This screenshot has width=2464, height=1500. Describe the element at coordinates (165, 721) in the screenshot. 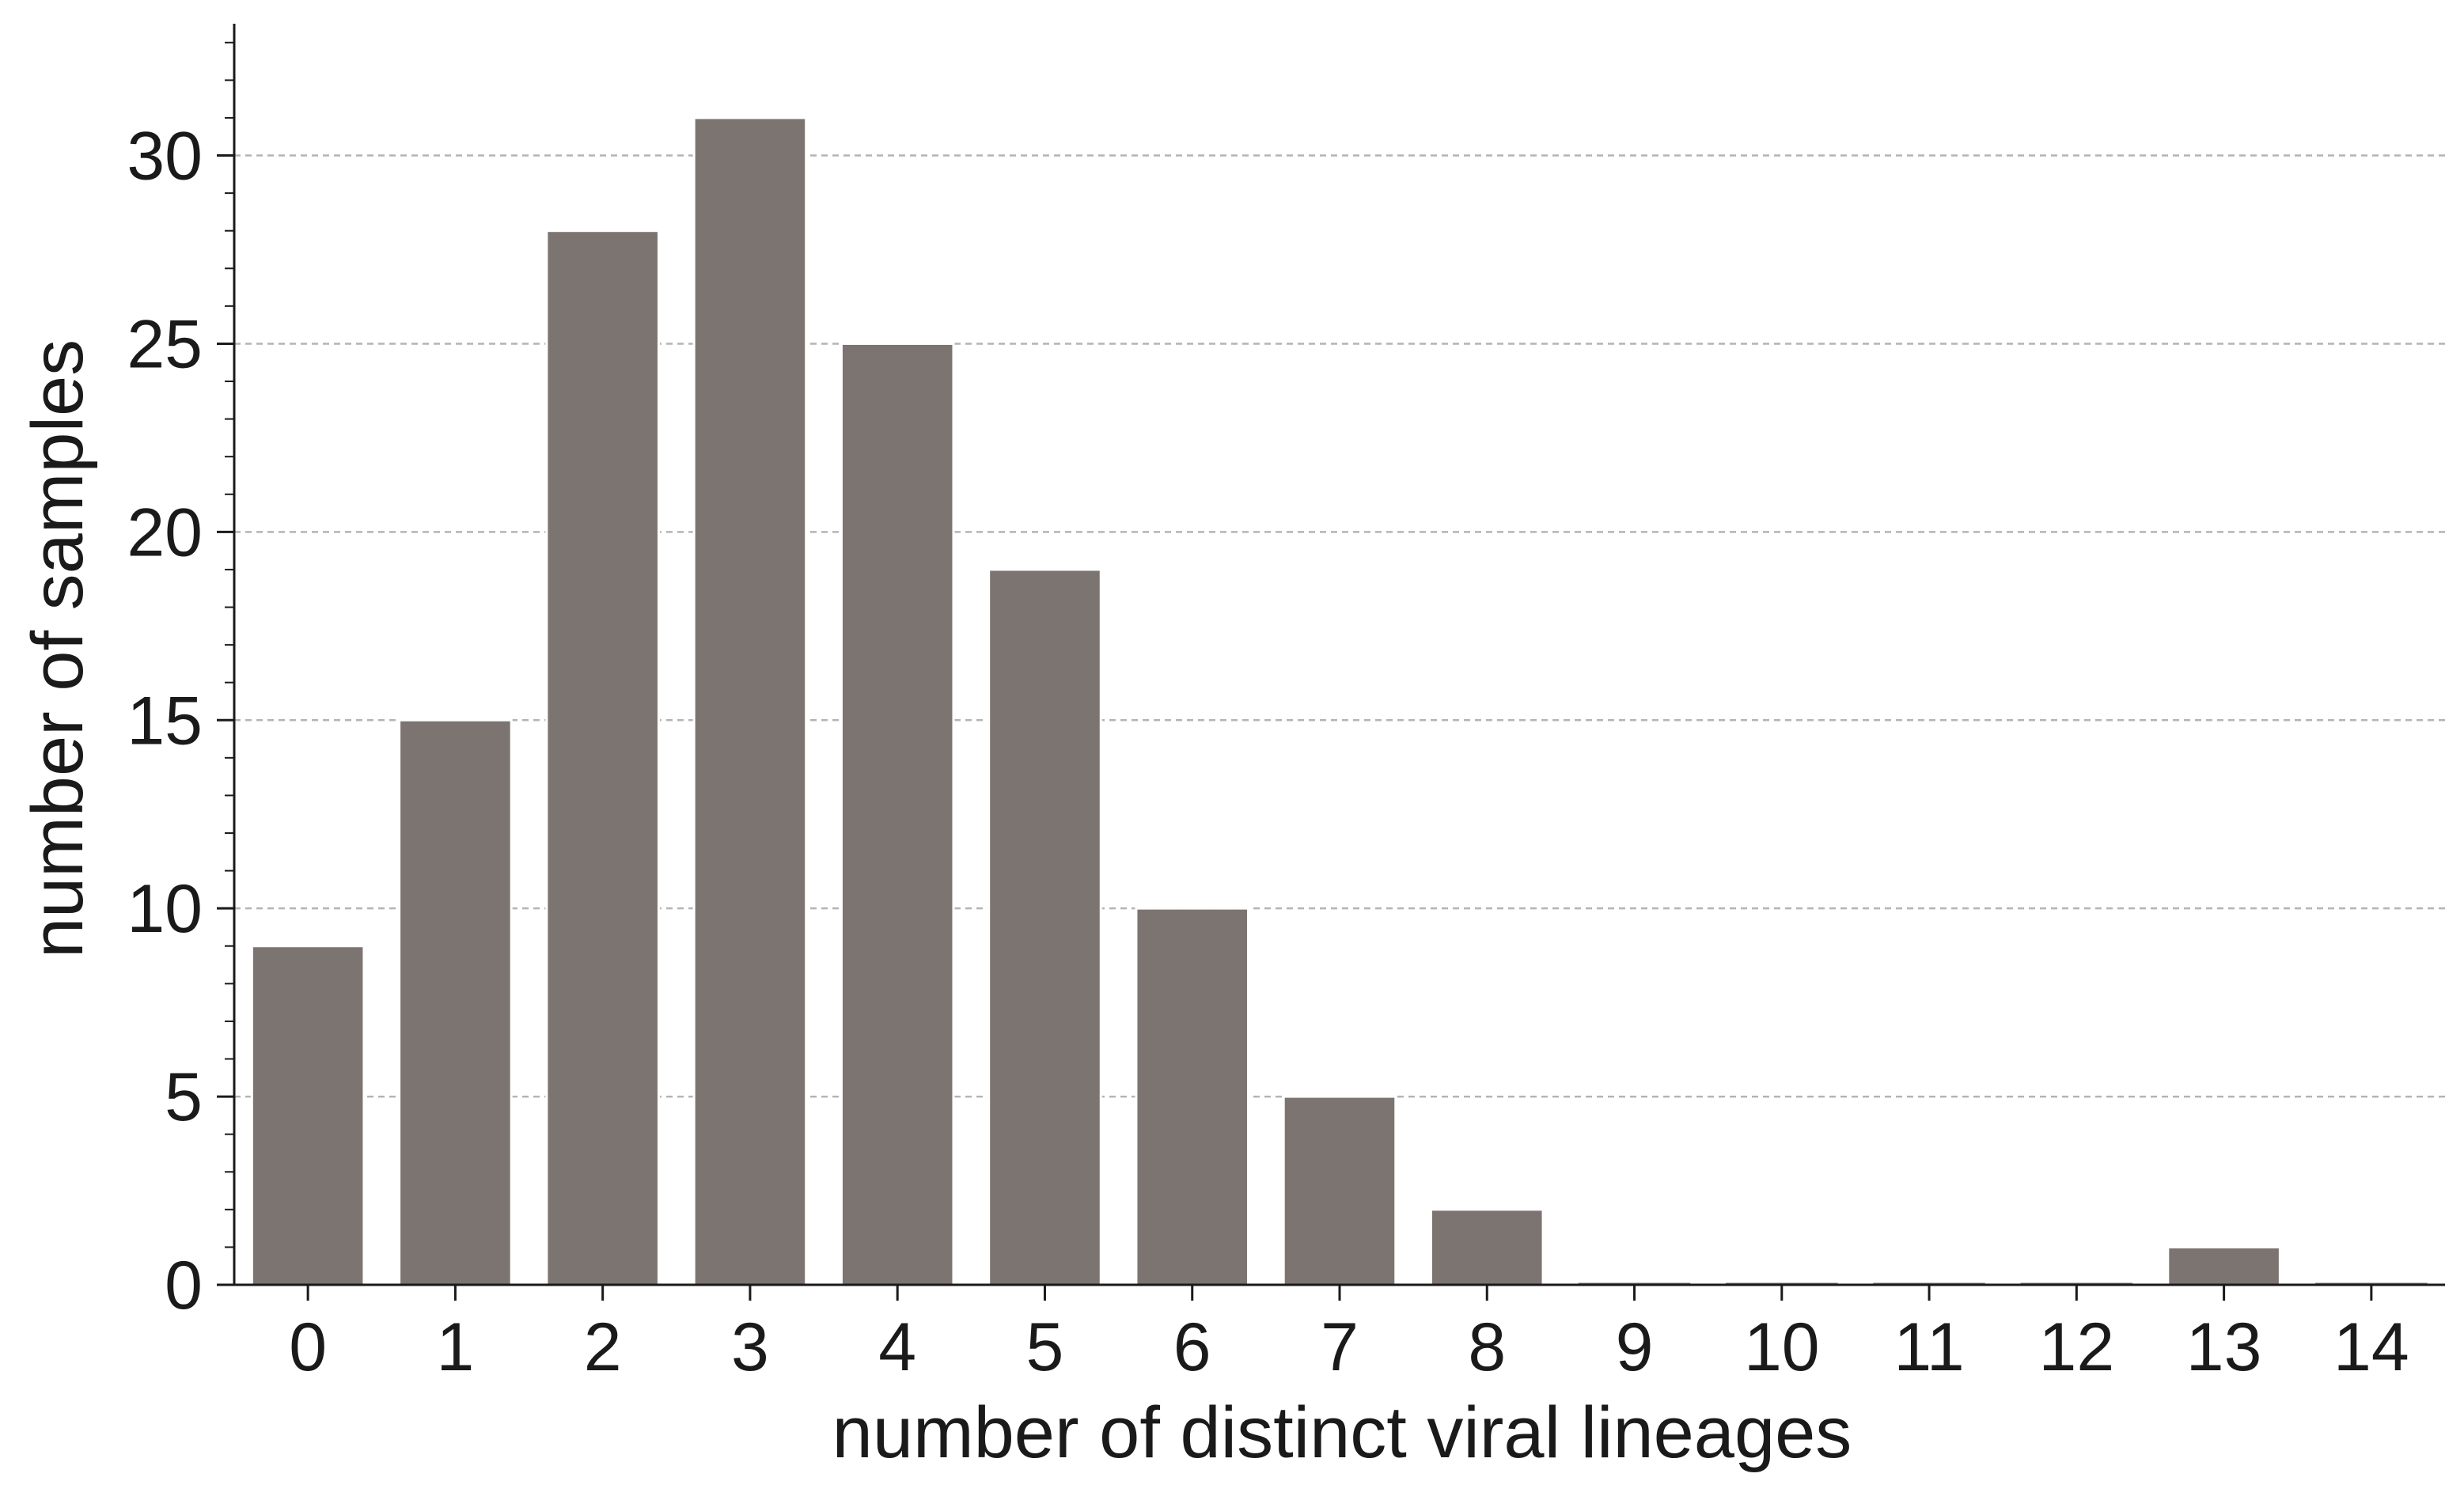

I see `y-tick-label: 15` at that location.